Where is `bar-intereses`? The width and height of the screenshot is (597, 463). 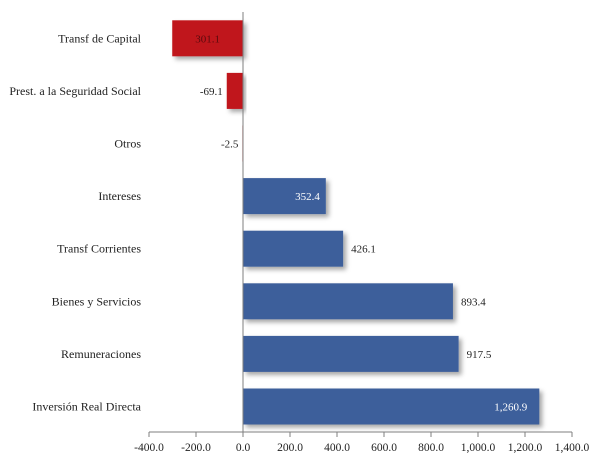
bar-intereses is located at coordinates (284, 196).